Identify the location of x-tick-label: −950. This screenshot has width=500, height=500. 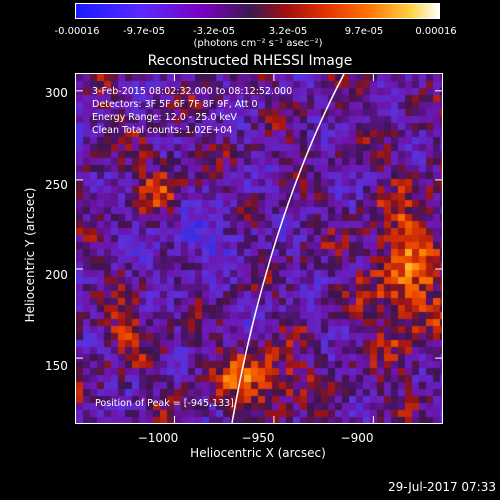
(258, 438).